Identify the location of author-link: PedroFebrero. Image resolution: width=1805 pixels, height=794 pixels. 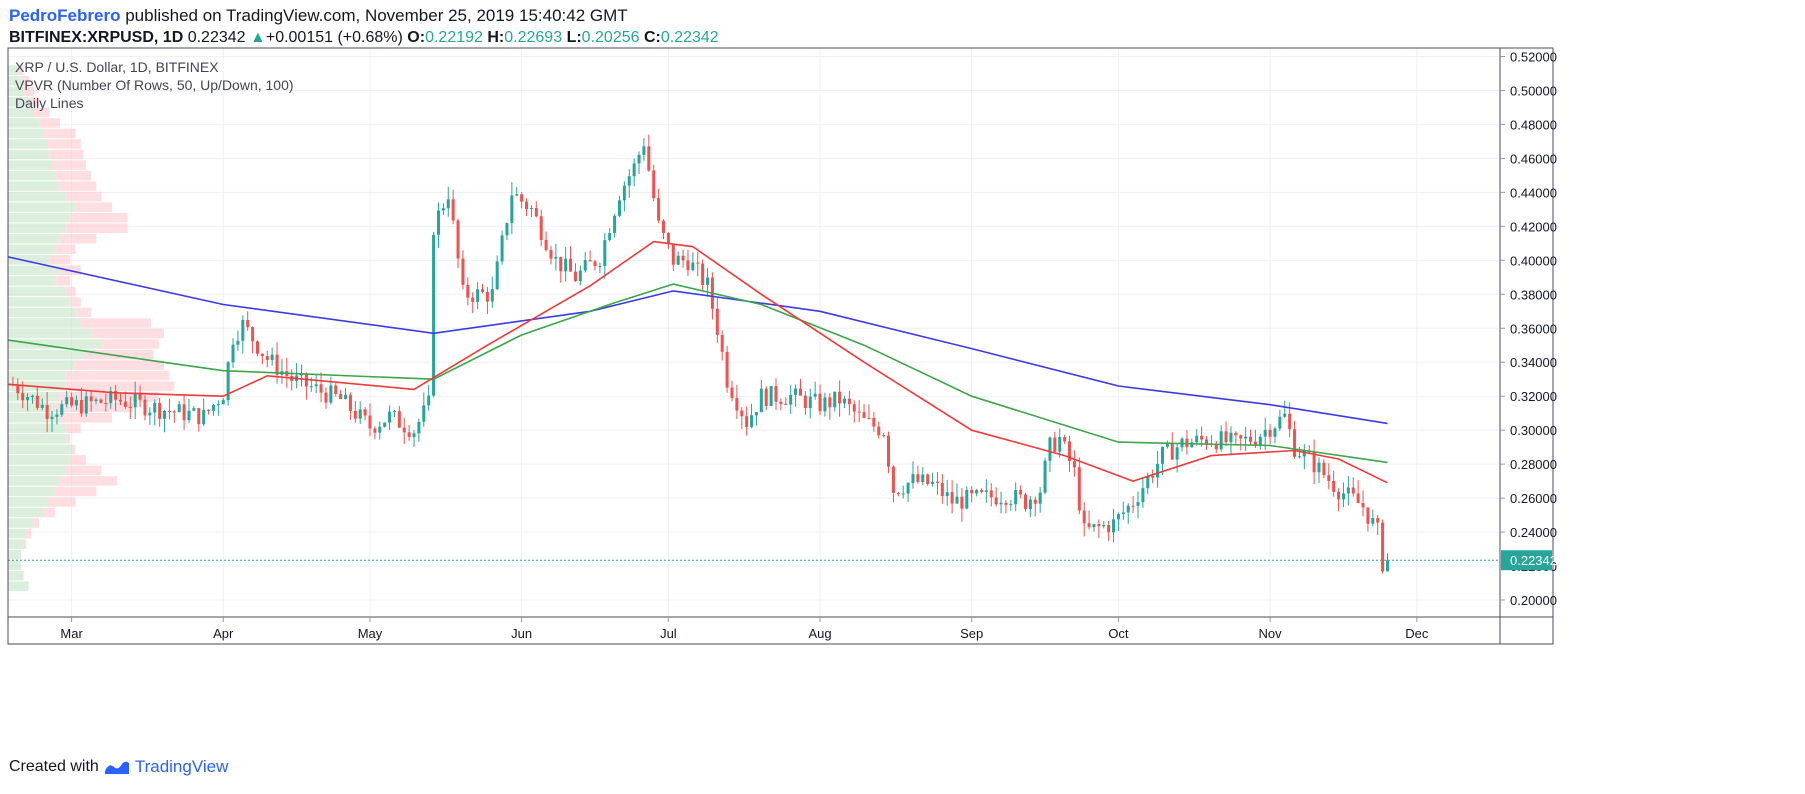
(65, 15).